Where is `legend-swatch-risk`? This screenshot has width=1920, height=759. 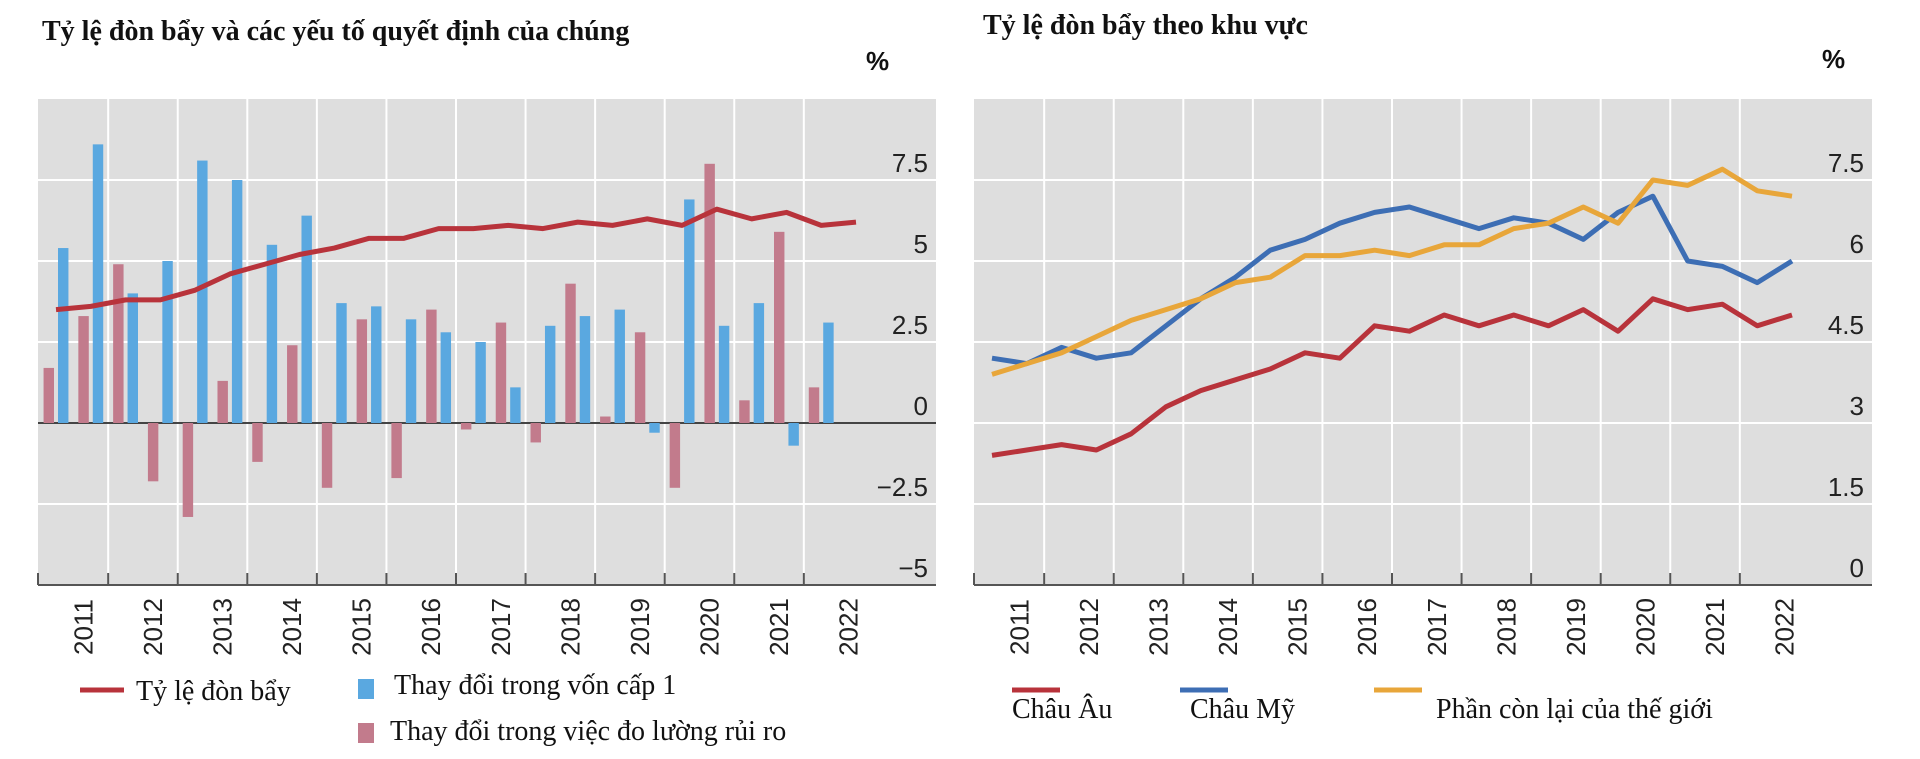 legend-swatch-risk is located at coordinates (366, 733).